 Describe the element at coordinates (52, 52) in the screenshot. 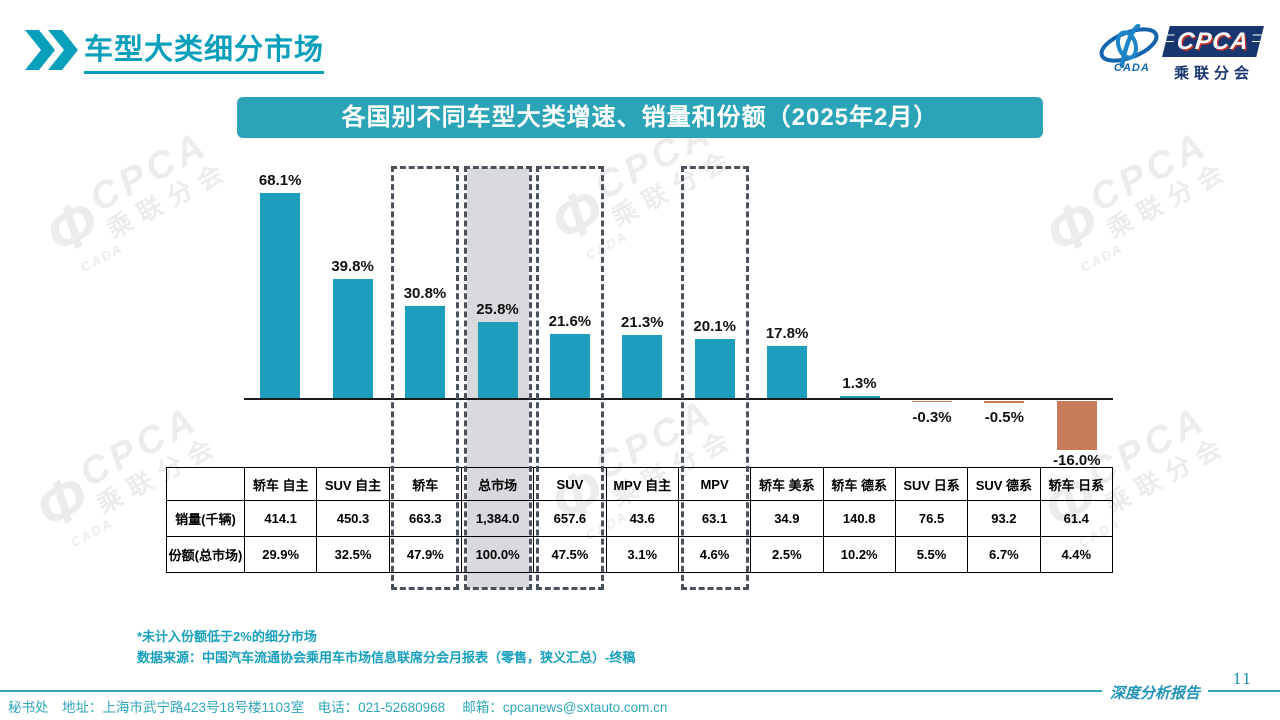

I see `double-chevron-icon` at that location.